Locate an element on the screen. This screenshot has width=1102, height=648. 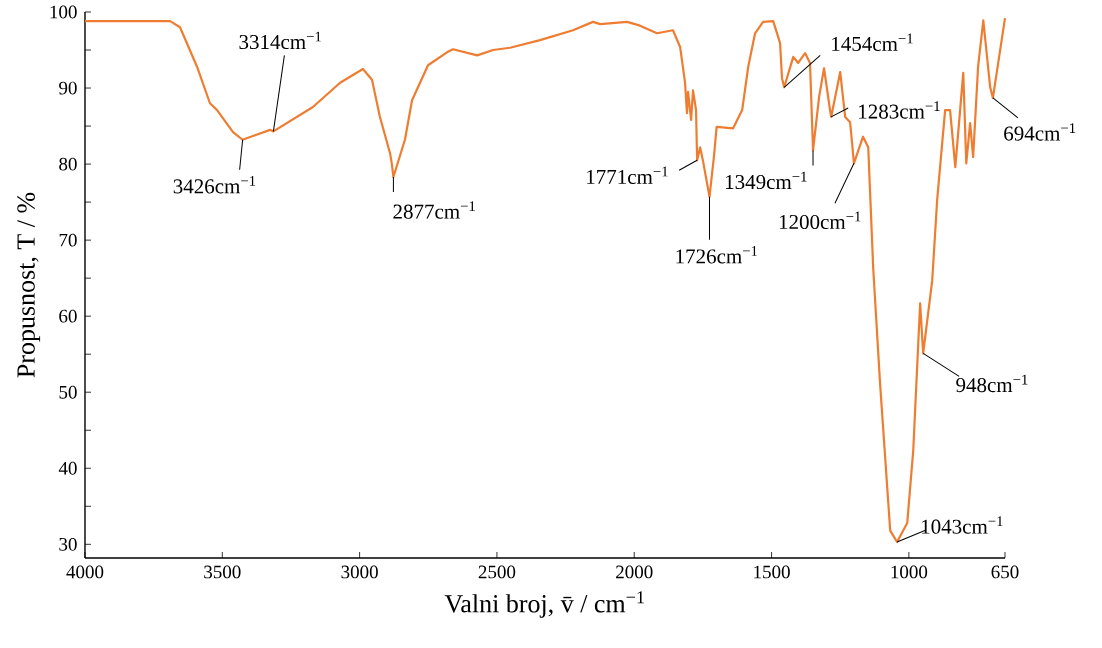
annotation: 1043cm$^{−1}$ is located at coordinates (962, 525).